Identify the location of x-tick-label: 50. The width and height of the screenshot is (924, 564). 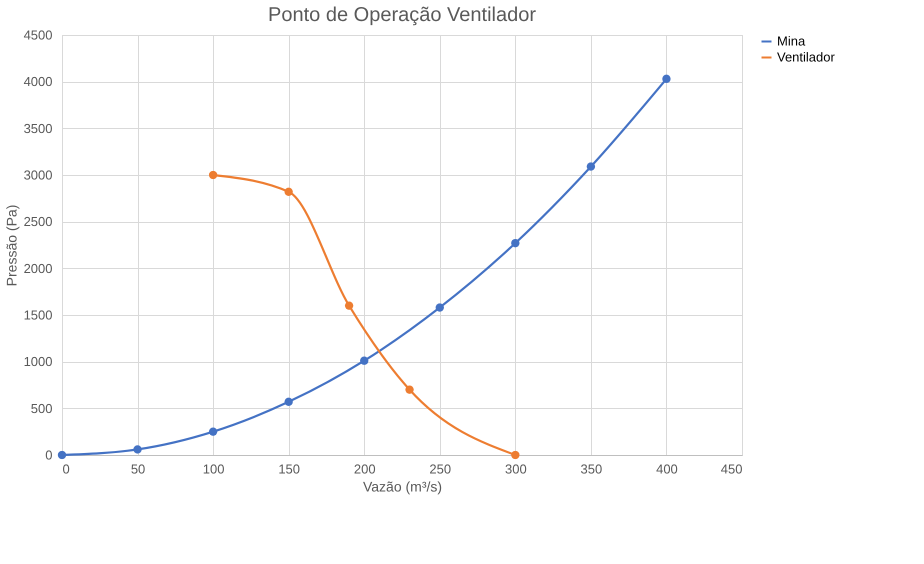
(138, 469).